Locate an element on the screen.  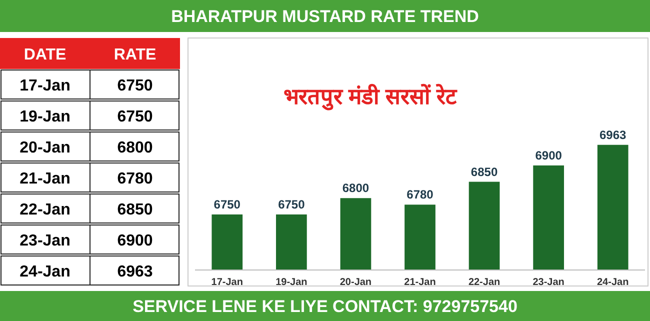
x-tick-label: 24-Jan is located at coordinates (613, 282).